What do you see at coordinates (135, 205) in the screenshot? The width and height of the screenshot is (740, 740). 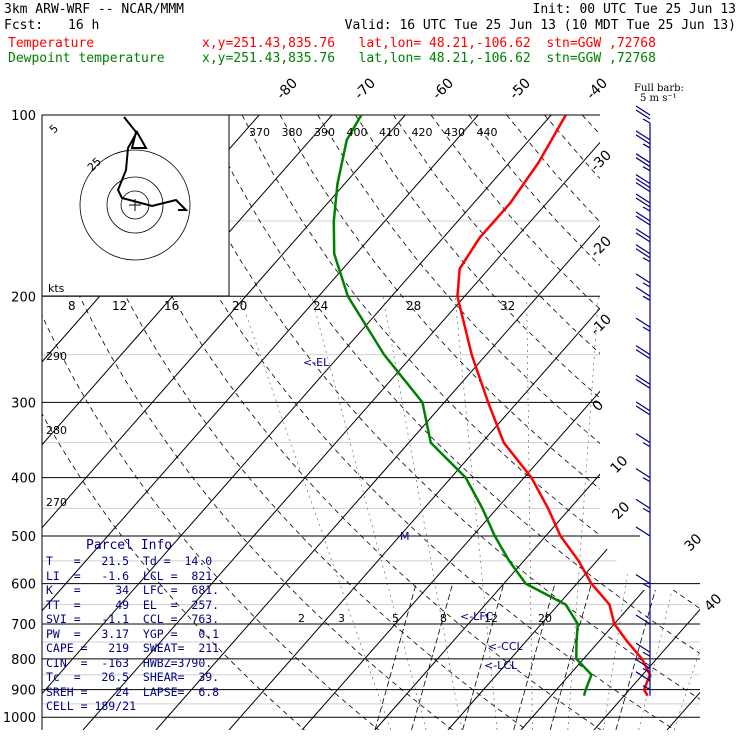 I see `hodograph-ring` at bounding box center [135, 205].